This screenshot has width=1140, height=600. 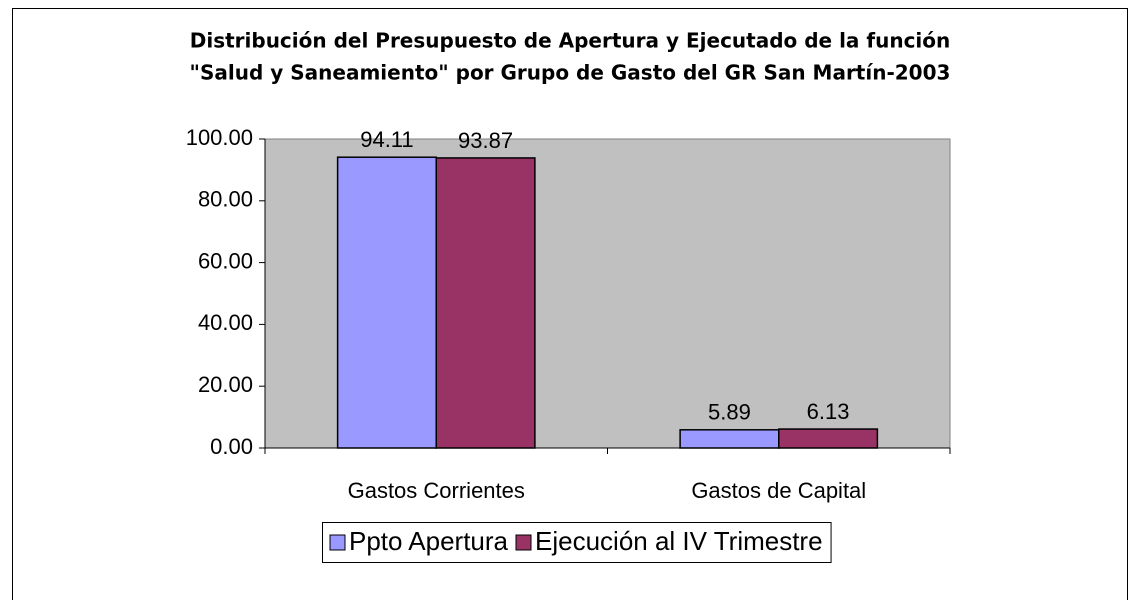 I want to click on y-tick-label: 80.00, so click(x=225, y=199).